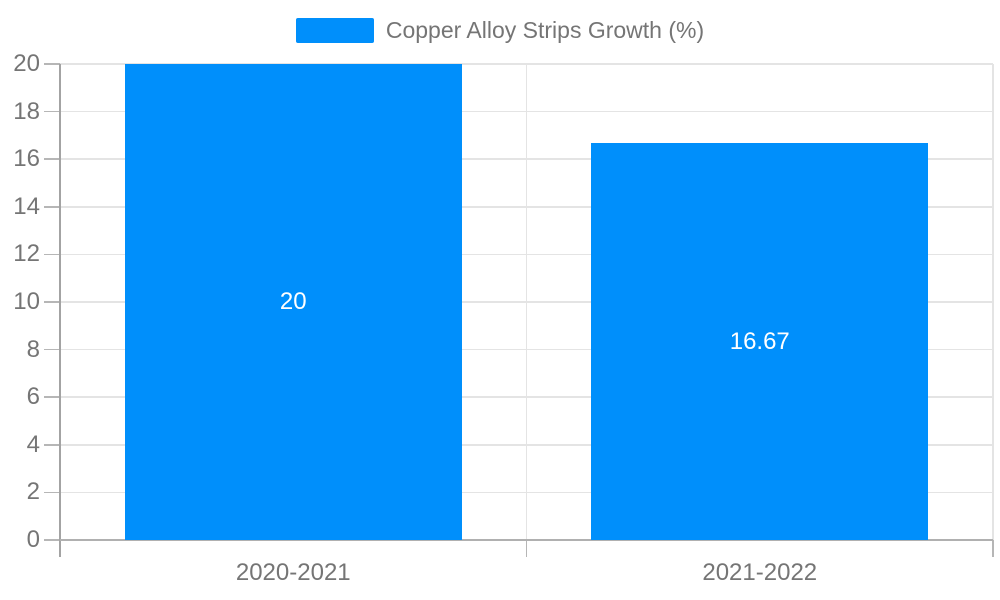 This screenshot has height=600, width=1000. What do you see at coordinates (26, 254) in the screenshot?
I see `y-tick-label: 12` at bounding box center [26, 254].